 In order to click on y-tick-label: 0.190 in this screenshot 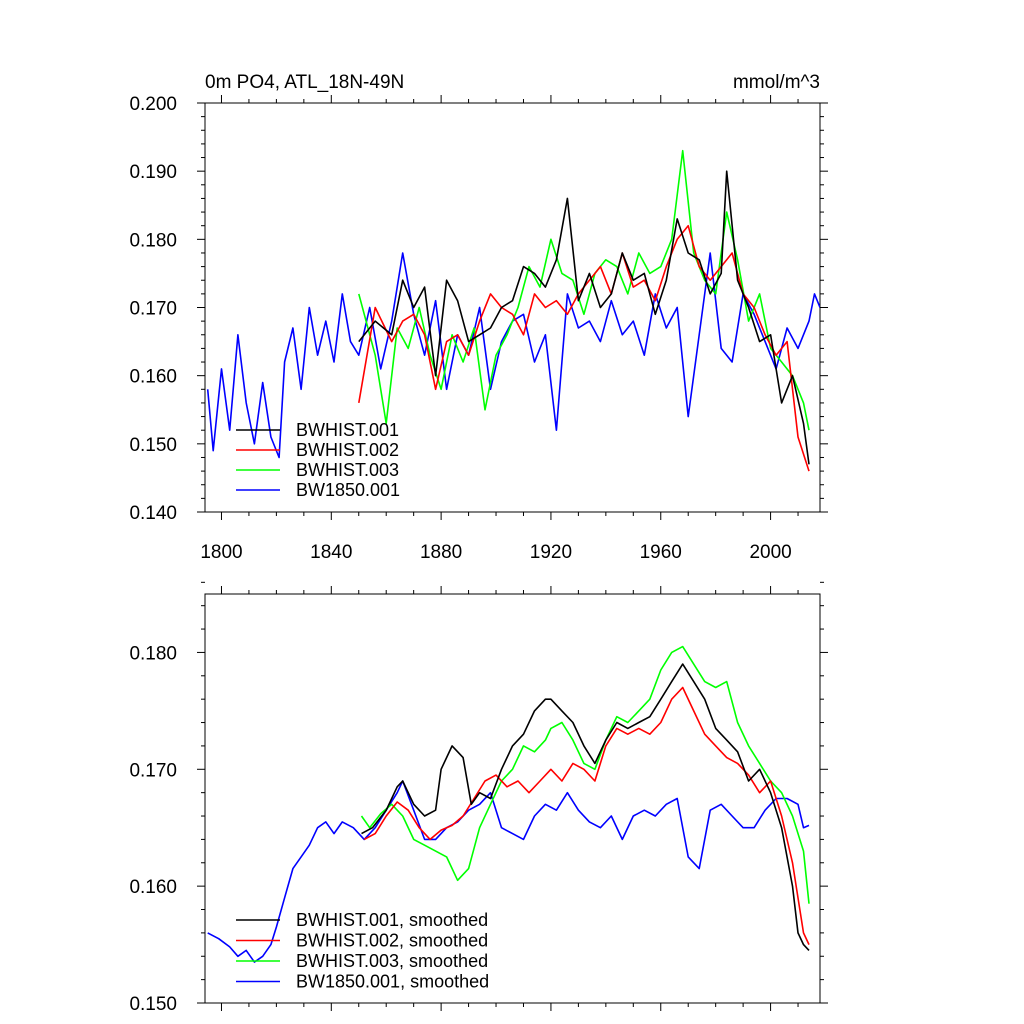, I will do `click(153, 172)`.